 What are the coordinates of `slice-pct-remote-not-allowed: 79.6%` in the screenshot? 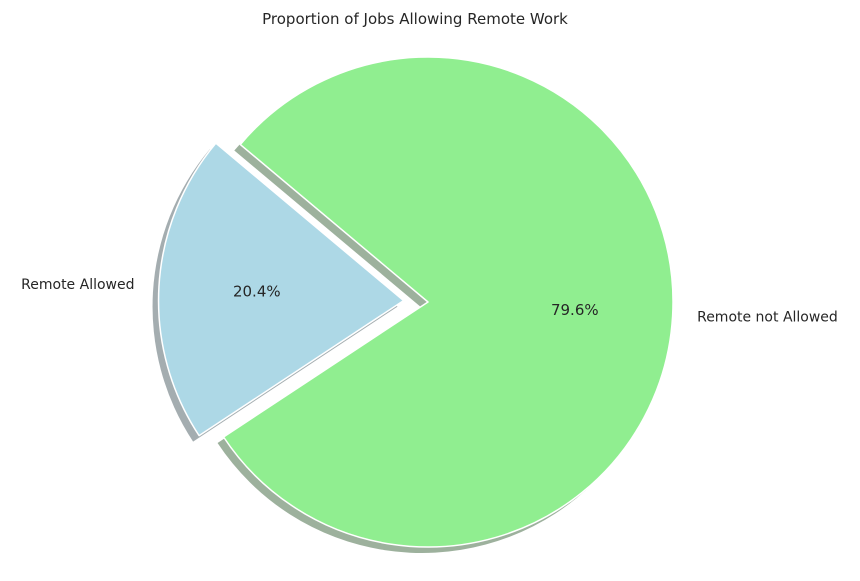 It's located at (575, 310).